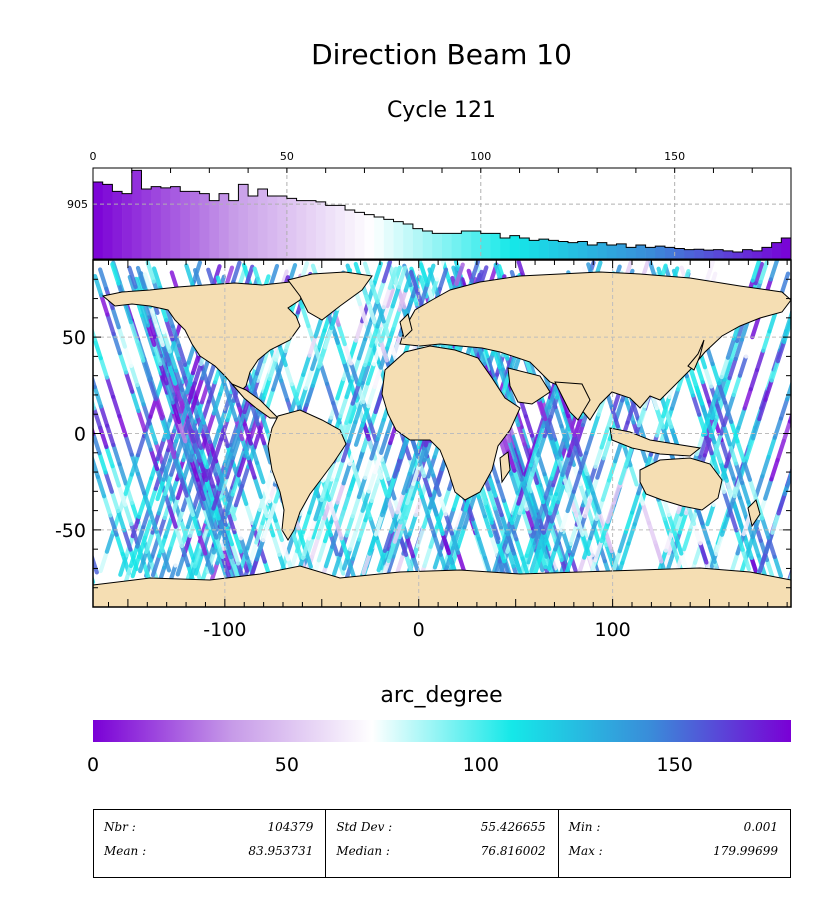  What do you see at coordinates (419, 630) in the screenshot?
I see `map-x-tick-label: 0` at bounding box center [419, 630].